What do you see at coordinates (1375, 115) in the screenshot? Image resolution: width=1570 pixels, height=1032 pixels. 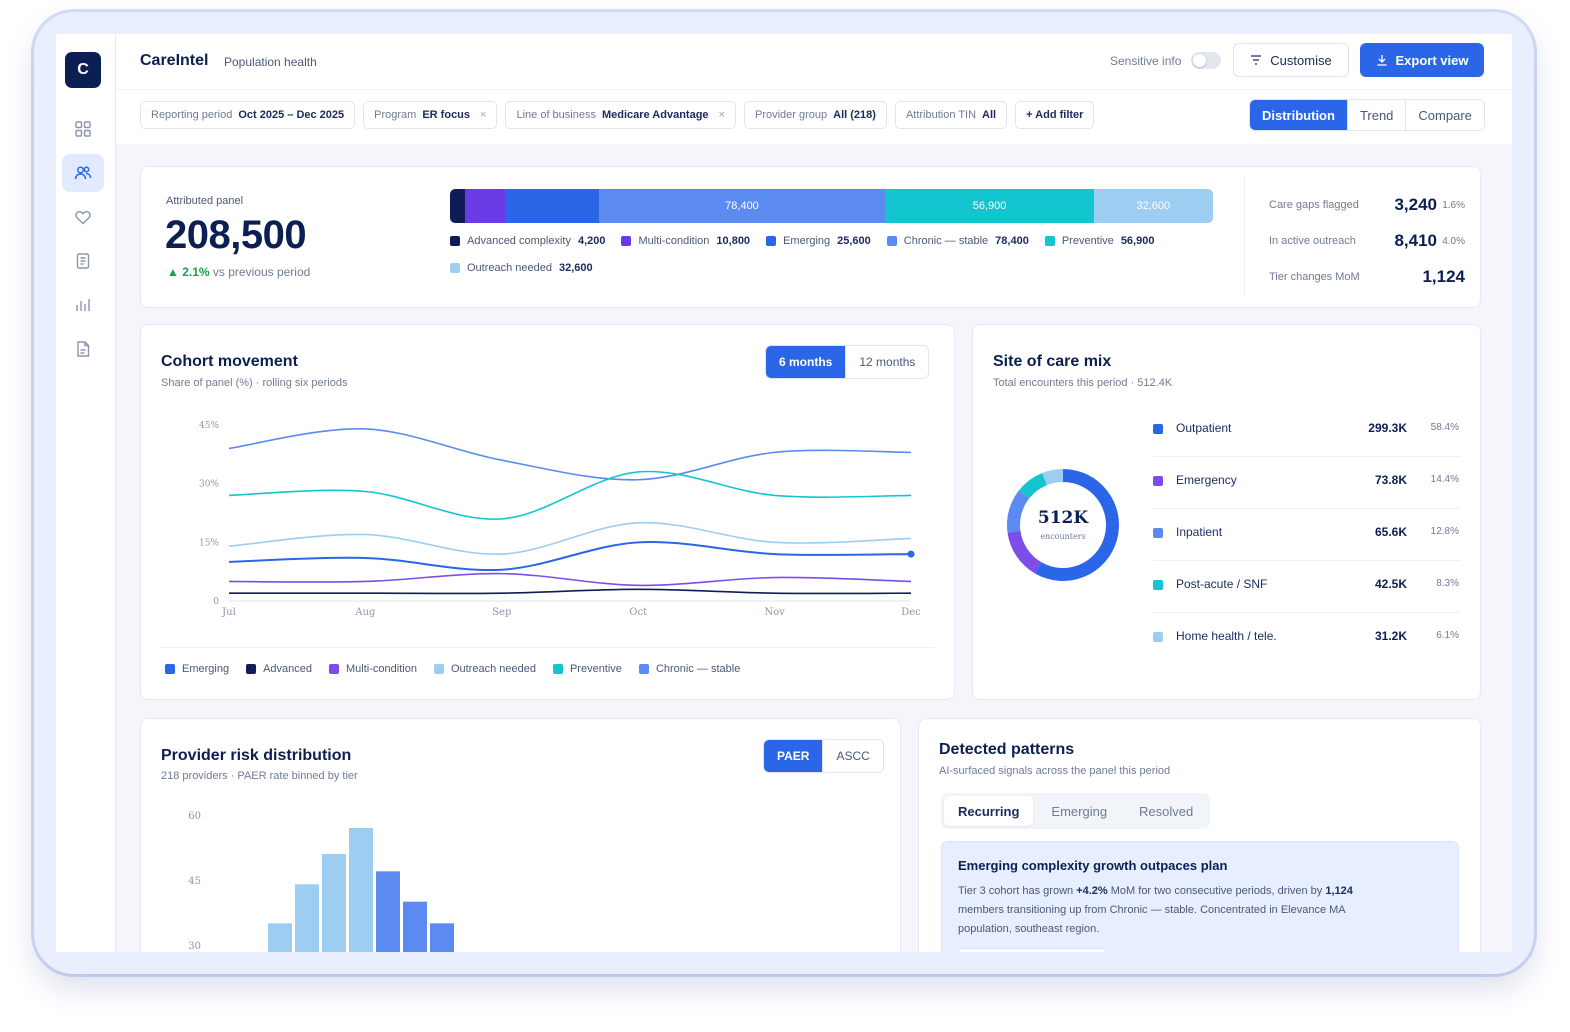 I see `tab-trend: Trend` at bounding box center [1375, 115].